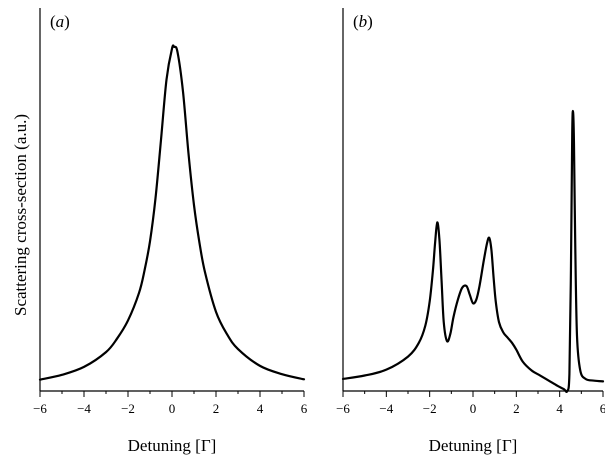  I want to click on x-tick-label-b: −2, so click(430, 408).